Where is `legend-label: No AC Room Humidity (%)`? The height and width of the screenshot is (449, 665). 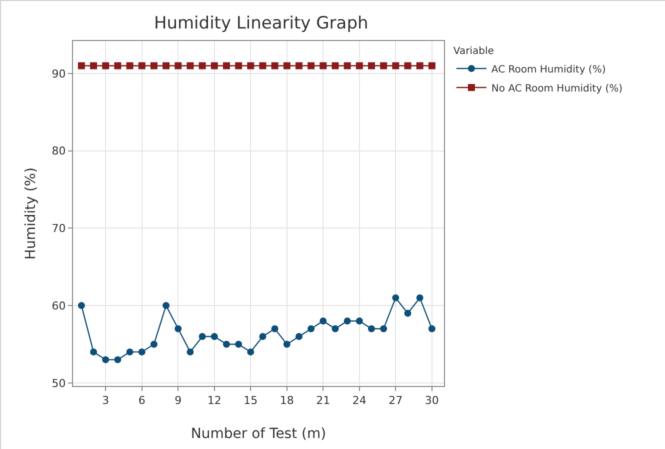 legend-label: No AC Room Humidity (%) is located at coordinates (557, 88).